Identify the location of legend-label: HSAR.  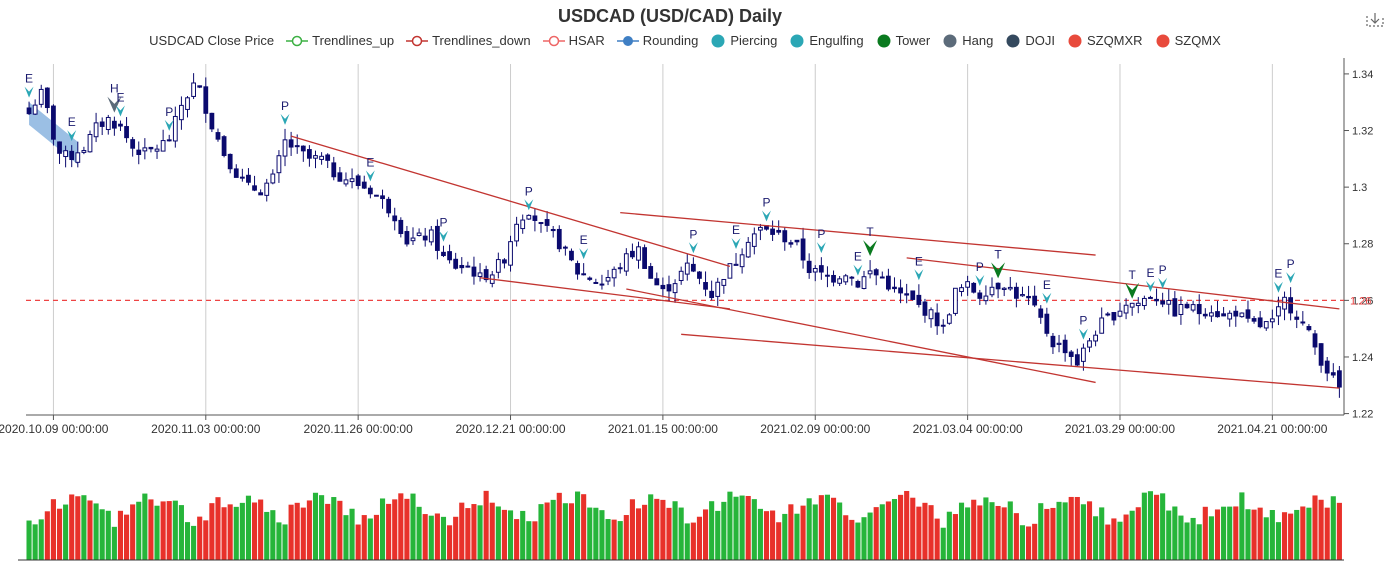
(586, 40).